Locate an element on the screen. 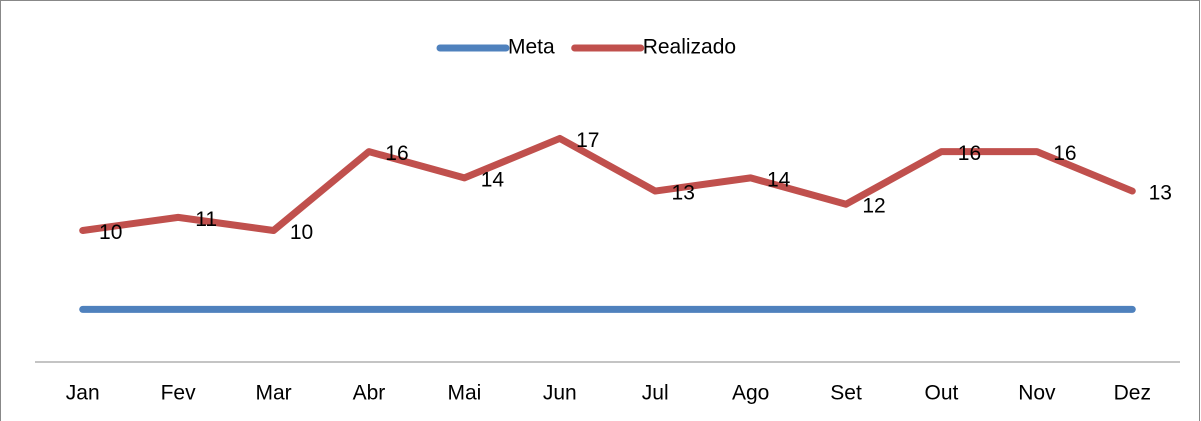 This screenshot has width=1201, height=421. legend-label: Meta is located at coordinates (531, 47).